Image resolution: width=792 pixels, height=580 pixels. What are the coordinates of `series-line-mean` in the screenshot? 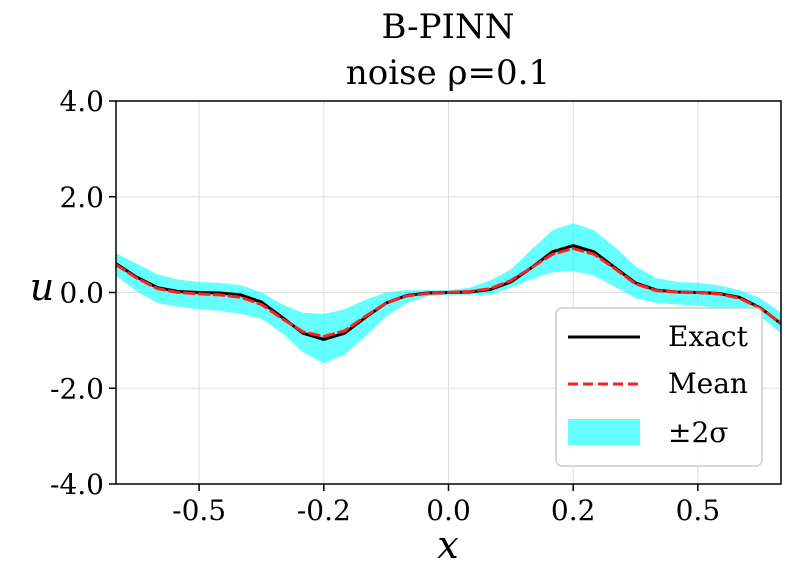 It's located at (448, 292).